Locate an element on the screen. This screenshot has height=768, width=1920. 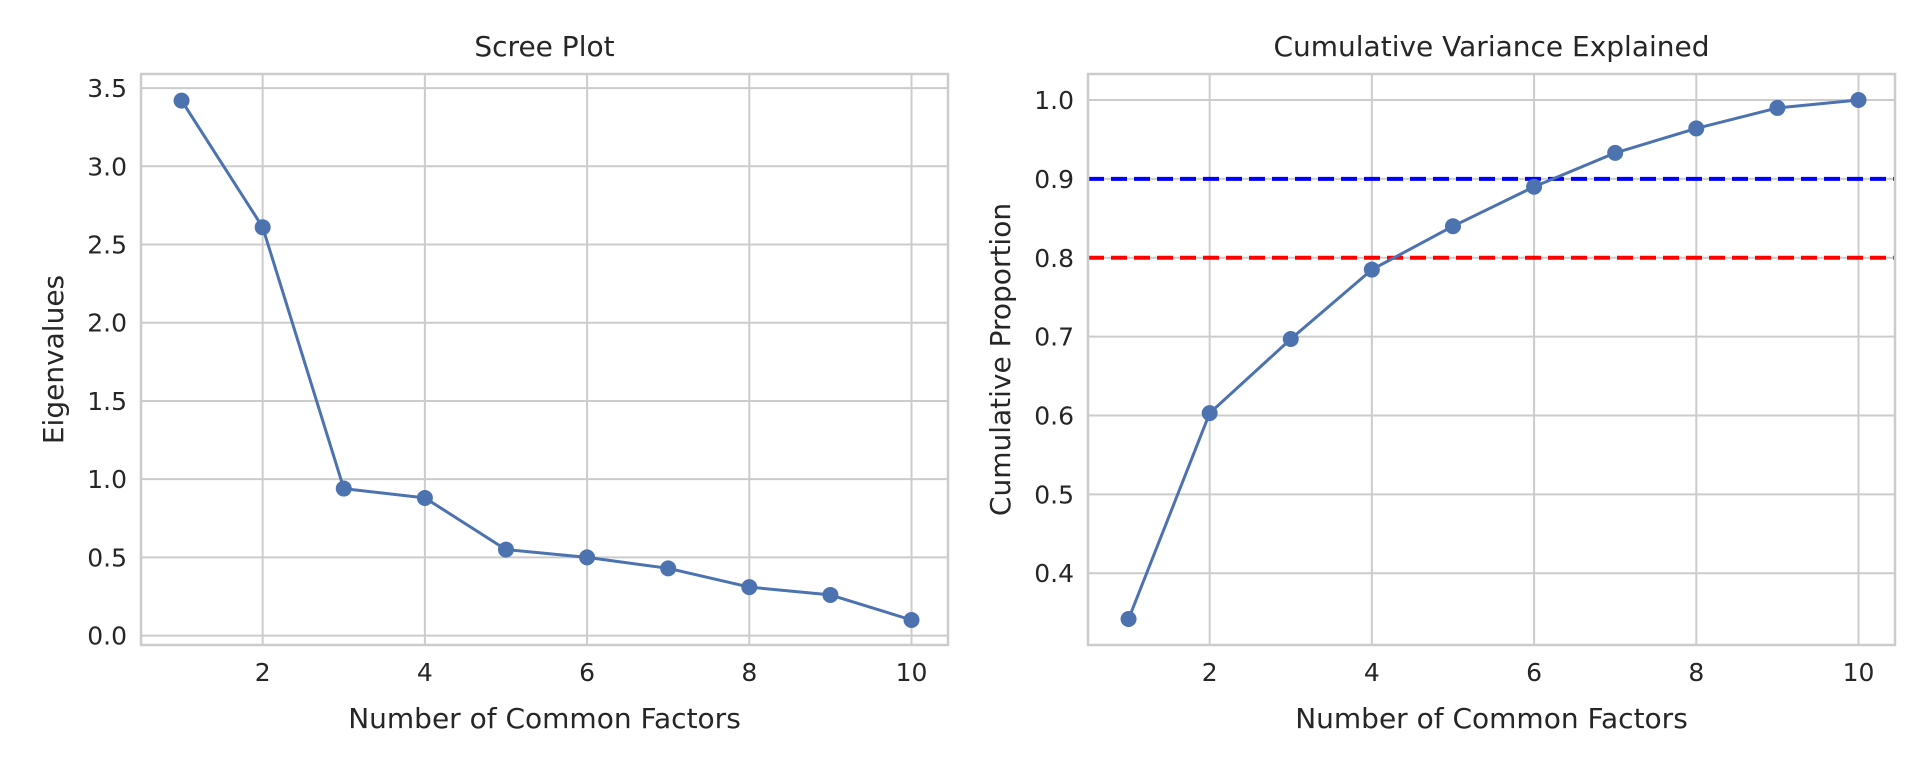
y-tick-label: 1.5 is located at coordinates (107, 401).